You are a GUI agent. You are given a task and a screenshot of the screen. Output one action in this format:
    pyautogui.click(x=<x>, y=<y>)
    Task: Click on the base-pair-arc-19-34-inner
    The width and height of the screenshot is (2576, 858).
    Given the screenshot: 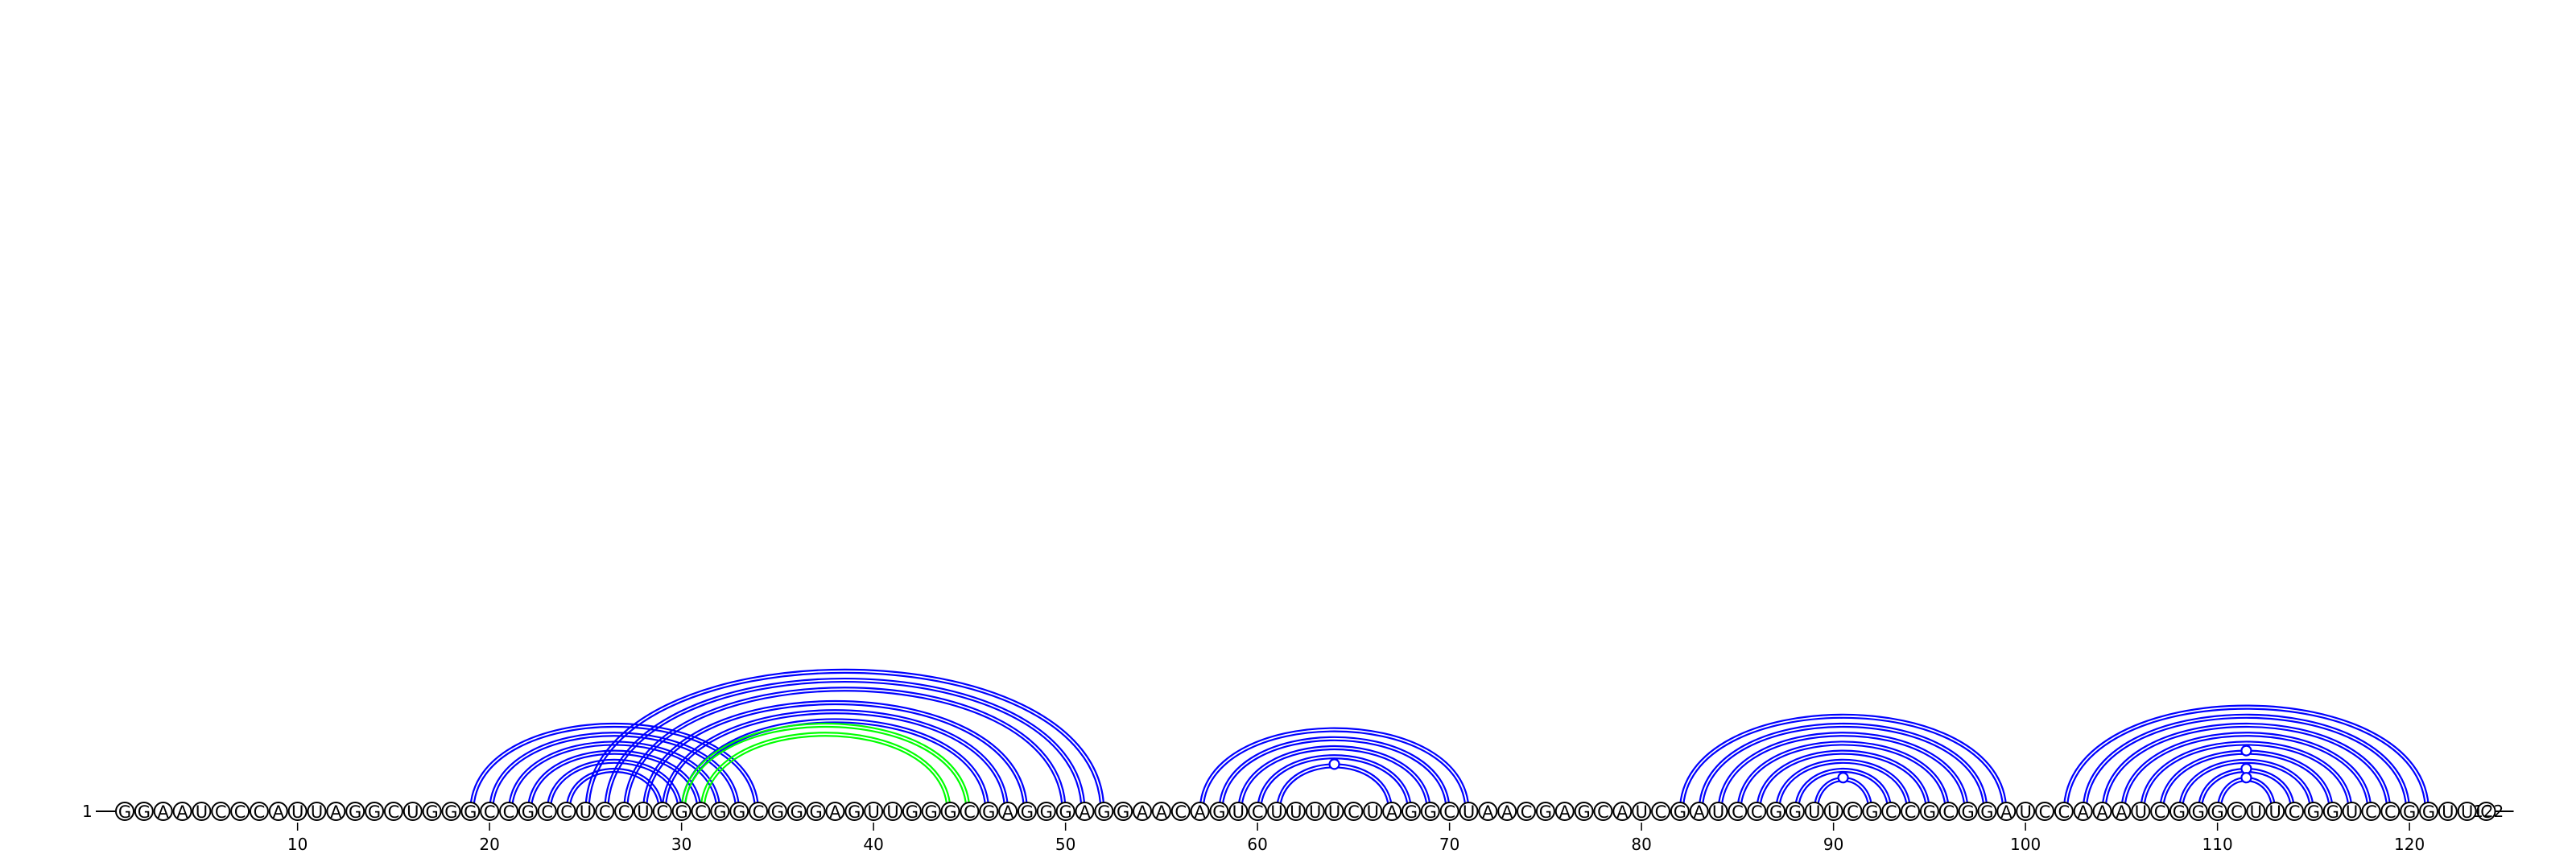 What is the action you would take?
    pyautogui.click(x=615, y=768)
    